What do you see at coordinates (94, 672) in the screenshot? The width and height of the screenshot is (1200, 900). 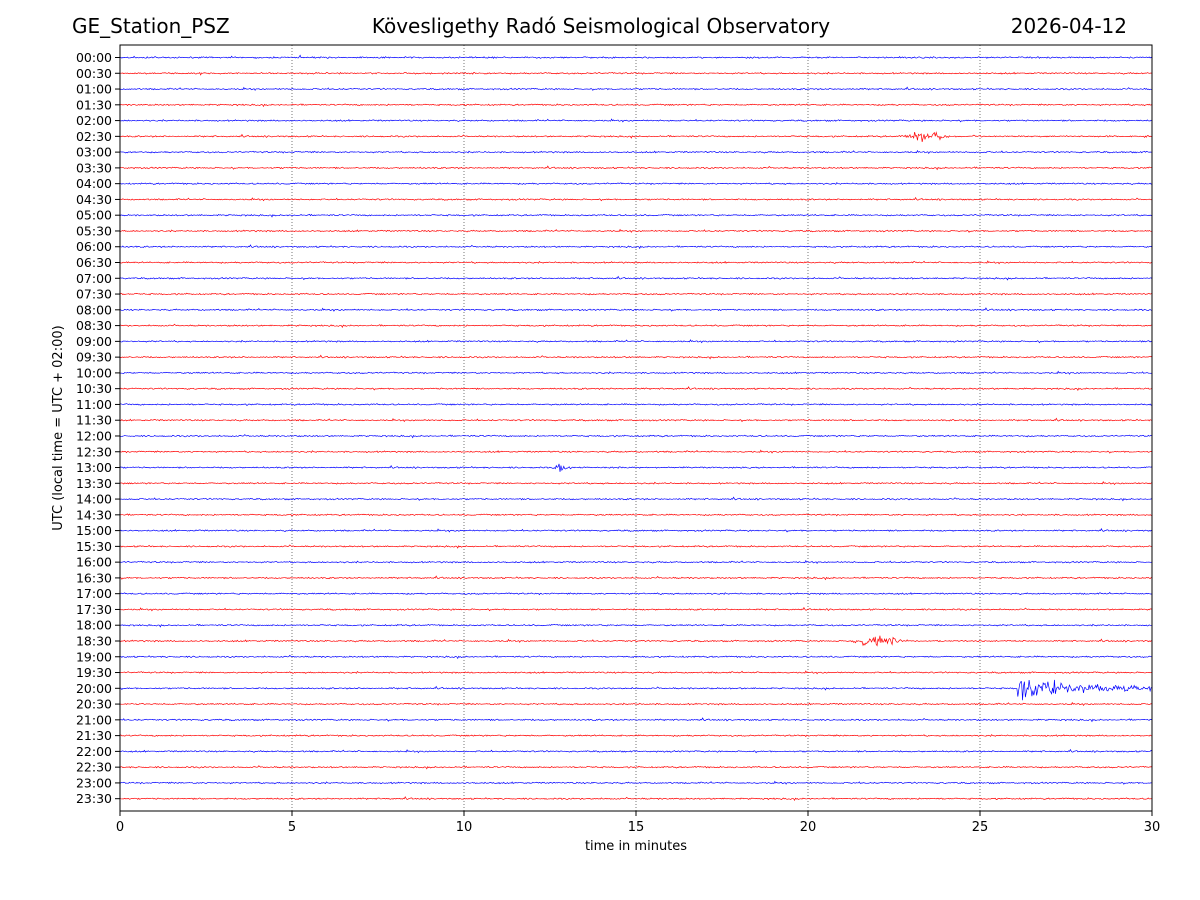 I see `y-tick-label: 19:30` at bounding box center [94, 672].